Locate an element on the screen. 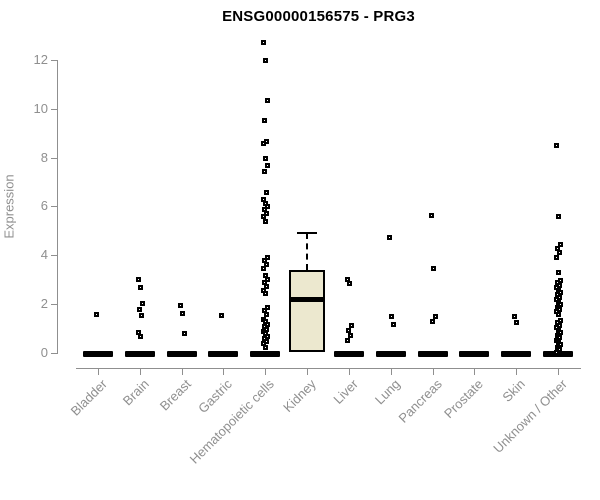 Image resolution: width=600 pixels, height=500 pixels. y-tick-label: 10 is located at coordinates (40, 108).